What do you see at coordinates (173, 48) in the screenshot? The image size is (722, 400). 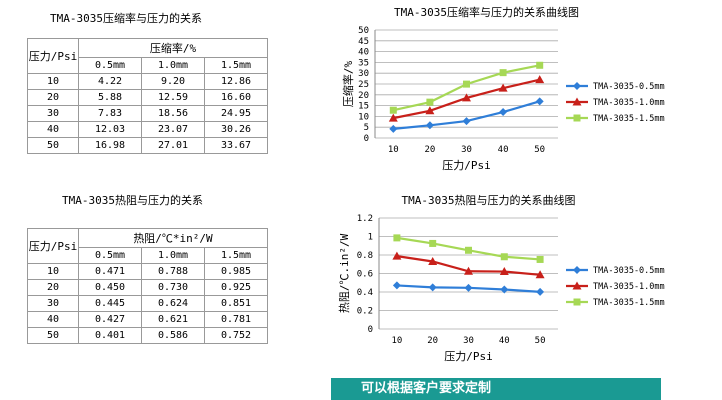 I see `compression-value-header: 压缩率/%` at bounding box center [173, 48].